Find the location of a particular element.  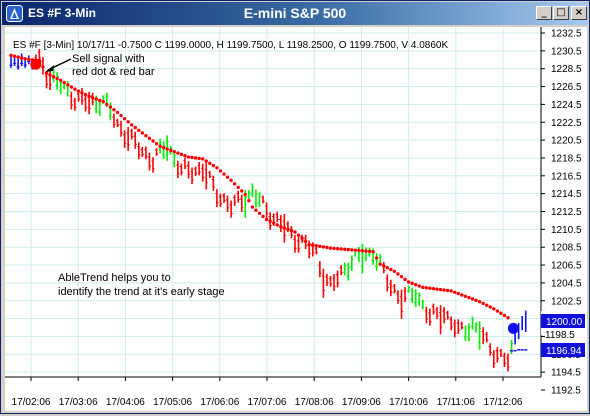

y-tick-label: 1192.5 is located at coordinates (566, 391).